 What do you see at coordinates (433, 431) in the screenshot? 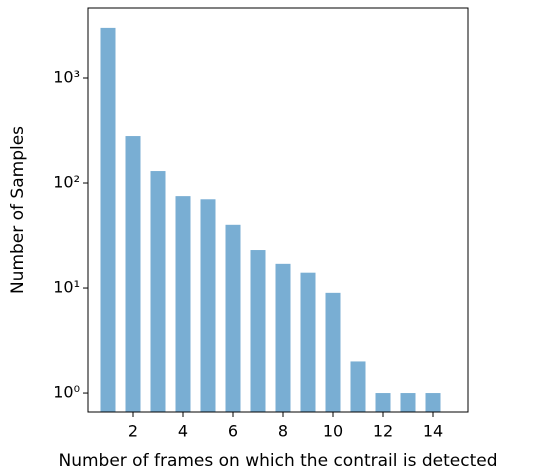
I see `x-tick-label: 14` at bounding box center [433, 431].